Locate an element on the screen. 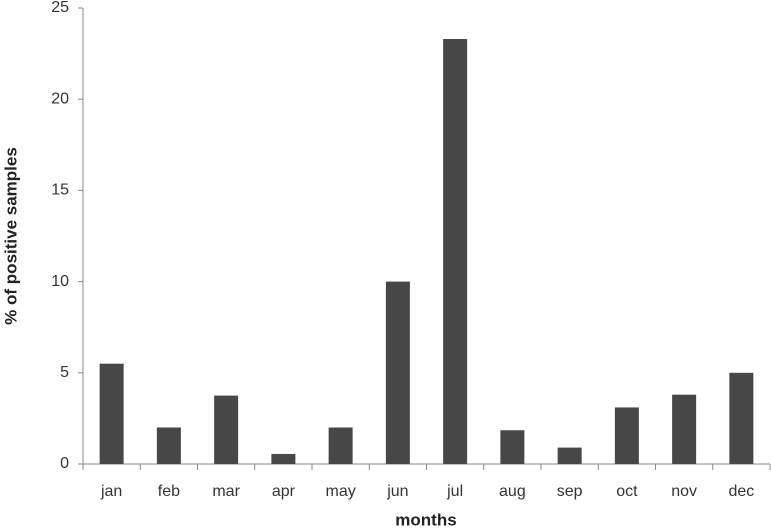 Image resolution: width=771 pixels, height=531 pixels. x-tick-label: jan is located at coordinates (111, 491).